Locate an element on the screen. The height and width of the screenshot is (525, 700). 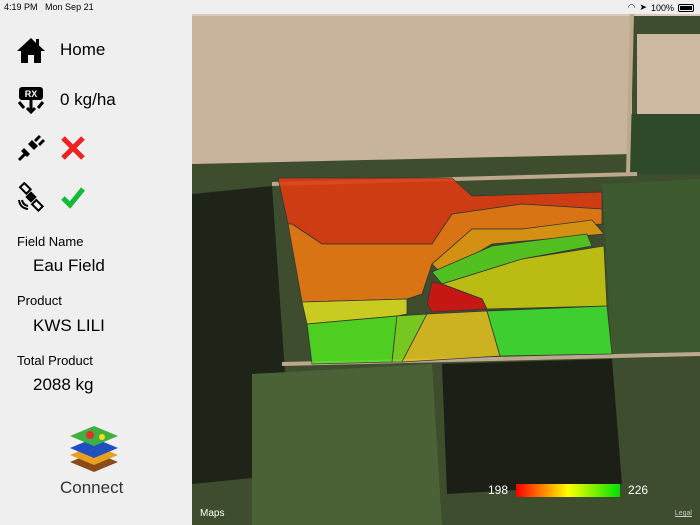
maps-attribution: Maps is located at coordinates (212, 513).